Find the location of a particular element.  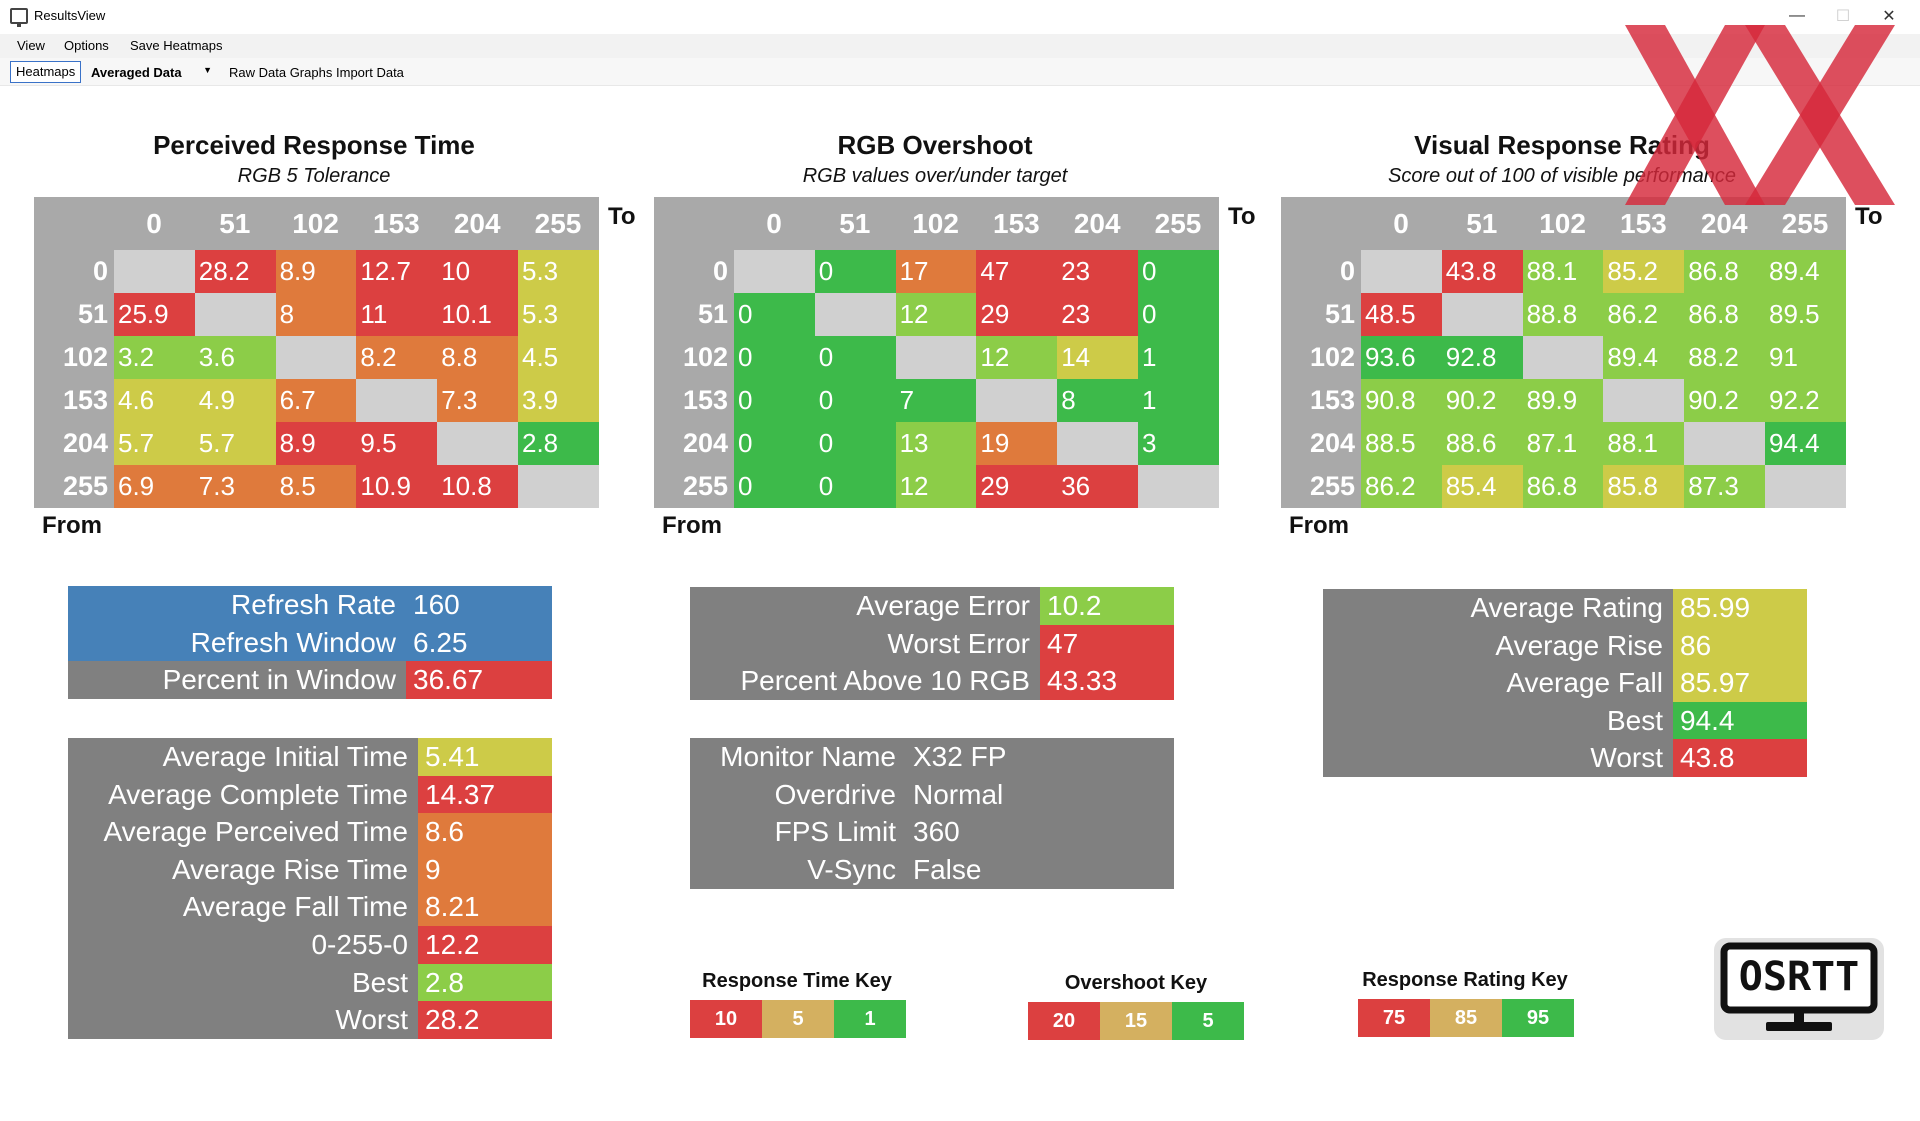

heatmap-cell: 36 is located at coordinates (1098, 486).